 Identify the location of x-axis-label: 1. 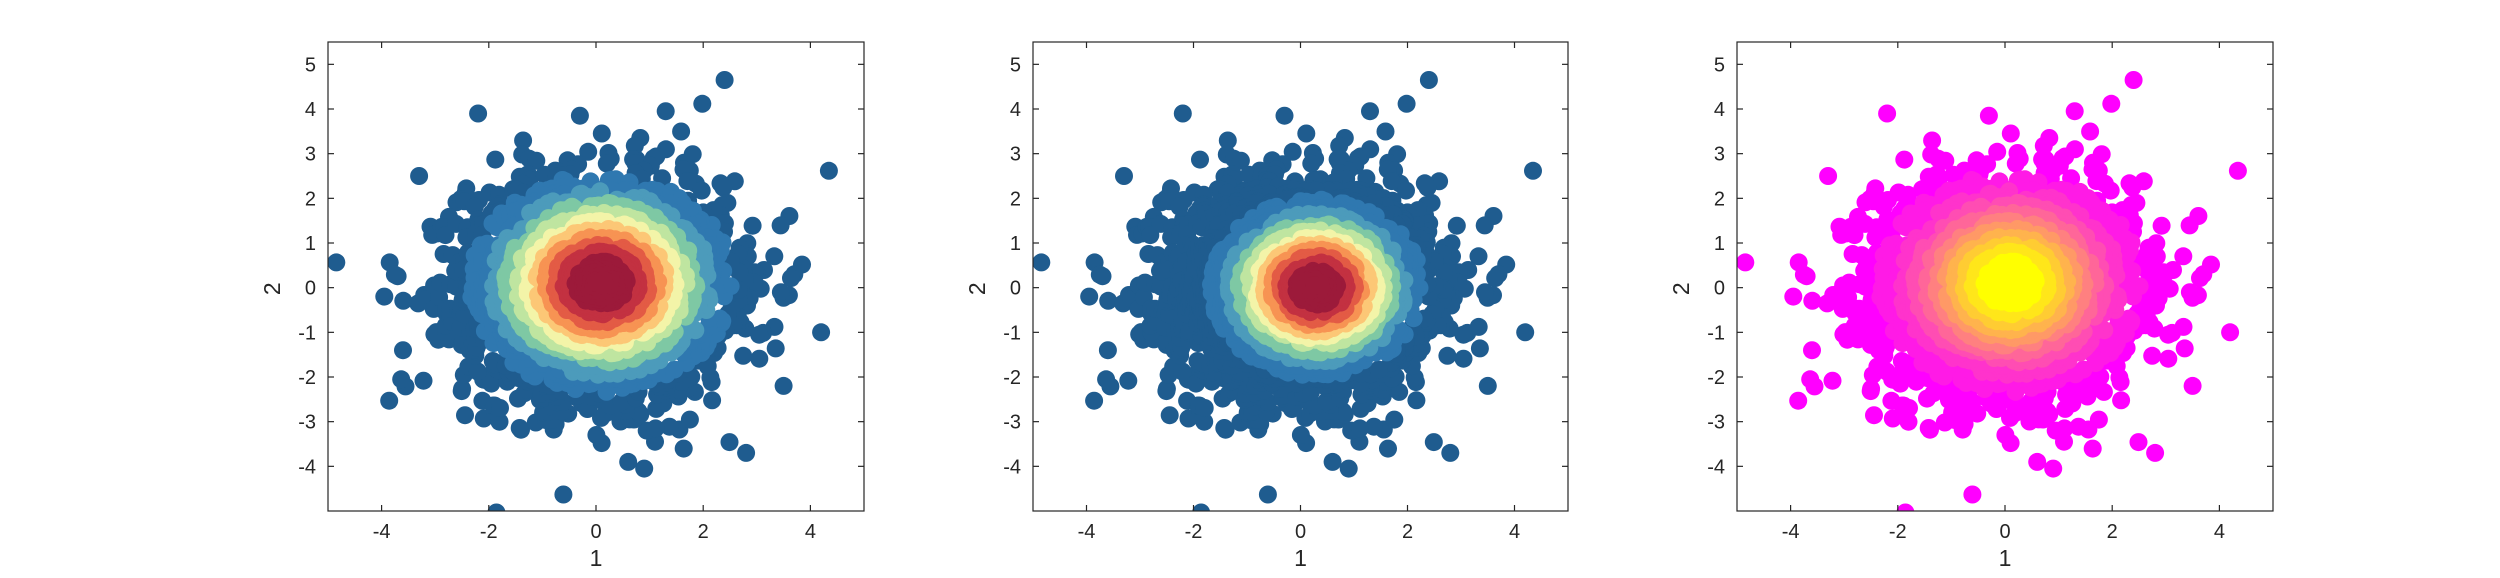
(596, 558).